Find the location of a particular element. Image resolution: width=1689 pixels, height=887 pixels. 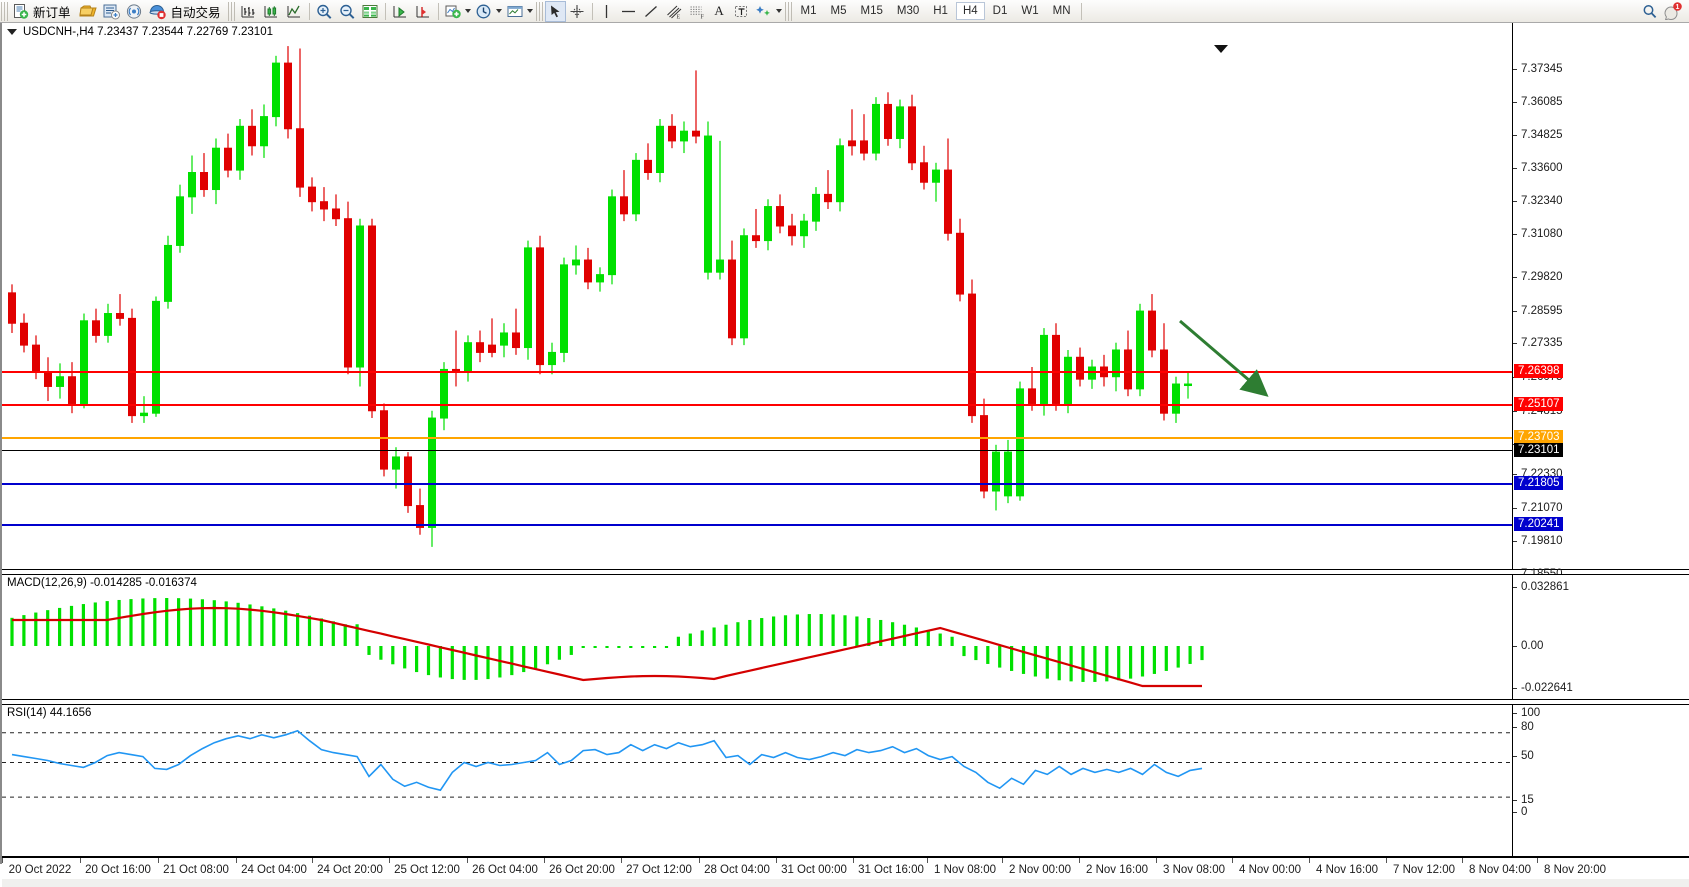

chart-shift-button is located at coordinates (423, 11).